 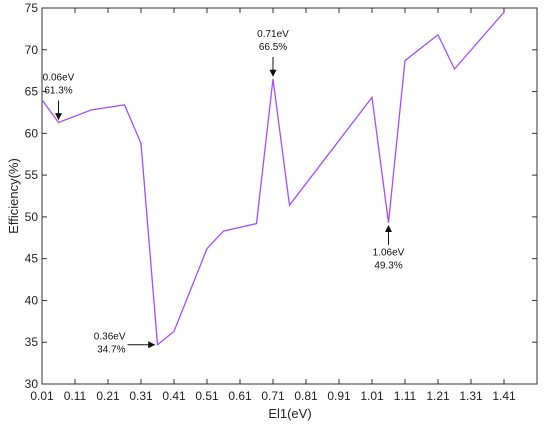 I want to click on annotation: 0.36eV 34.7%, so click(x=125, y=344).